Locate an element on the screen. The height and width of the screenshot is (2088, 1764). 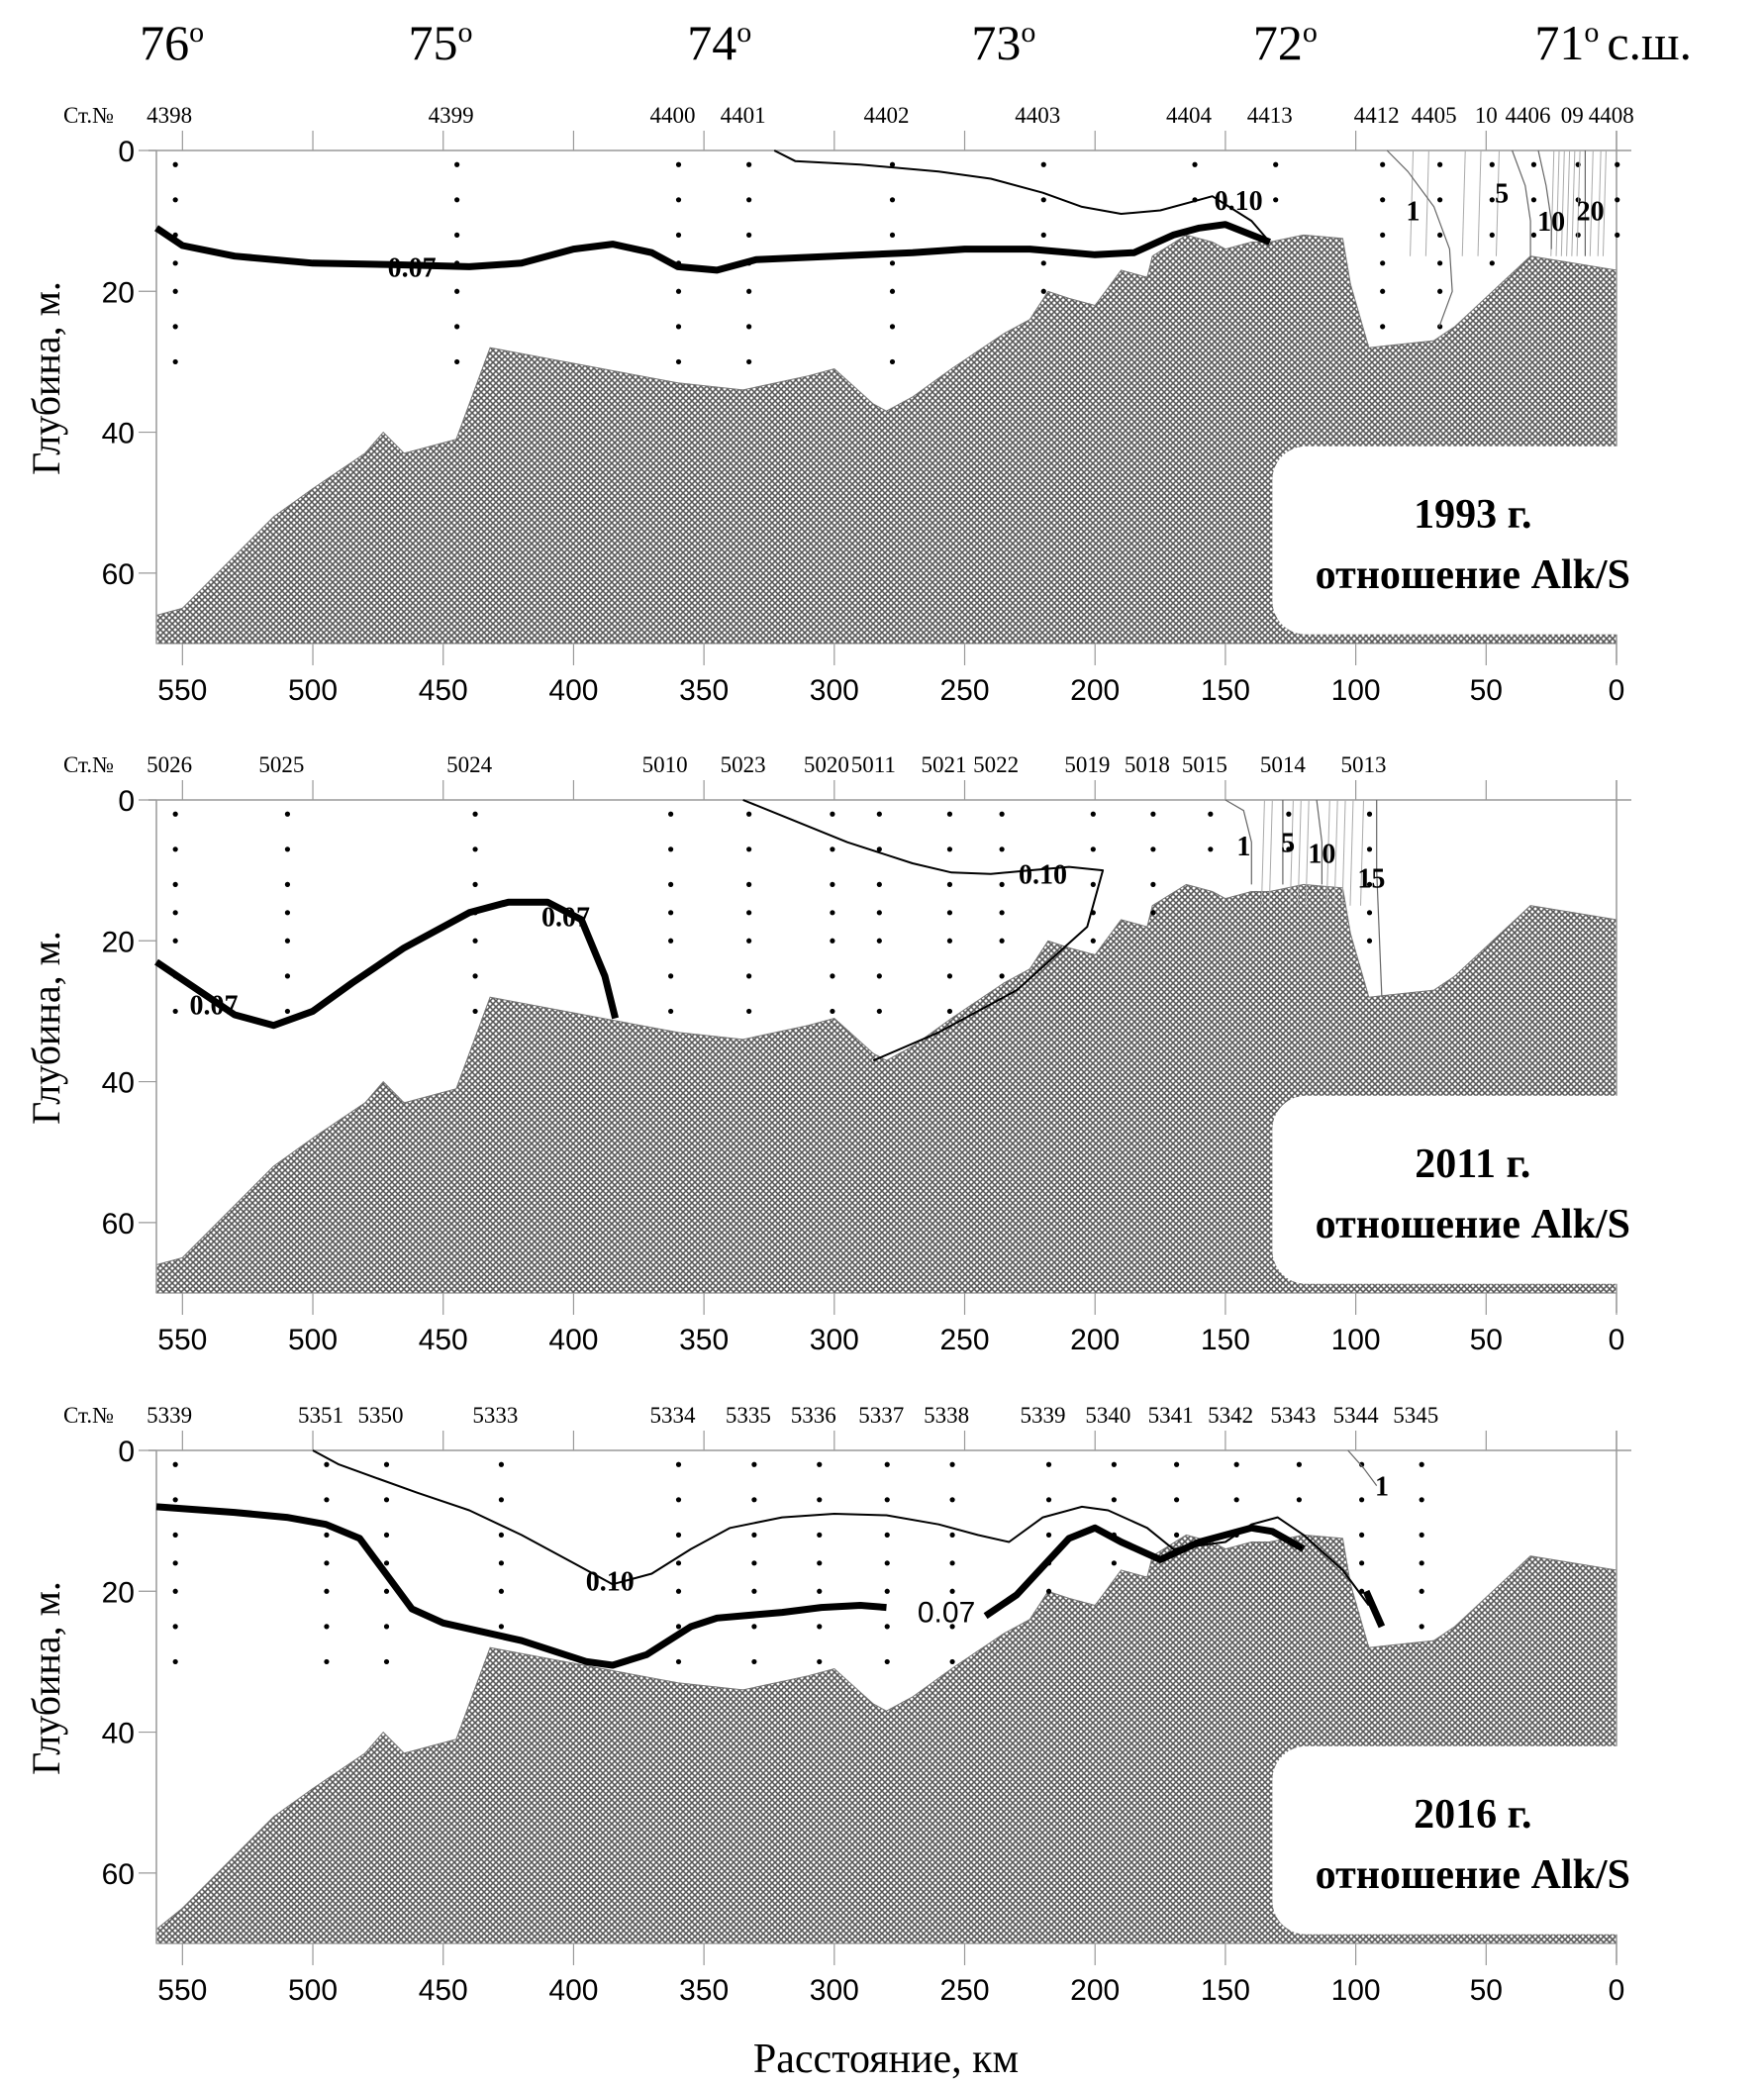
station-prefix: Ст.№ is located at coordinates (88, 1415).